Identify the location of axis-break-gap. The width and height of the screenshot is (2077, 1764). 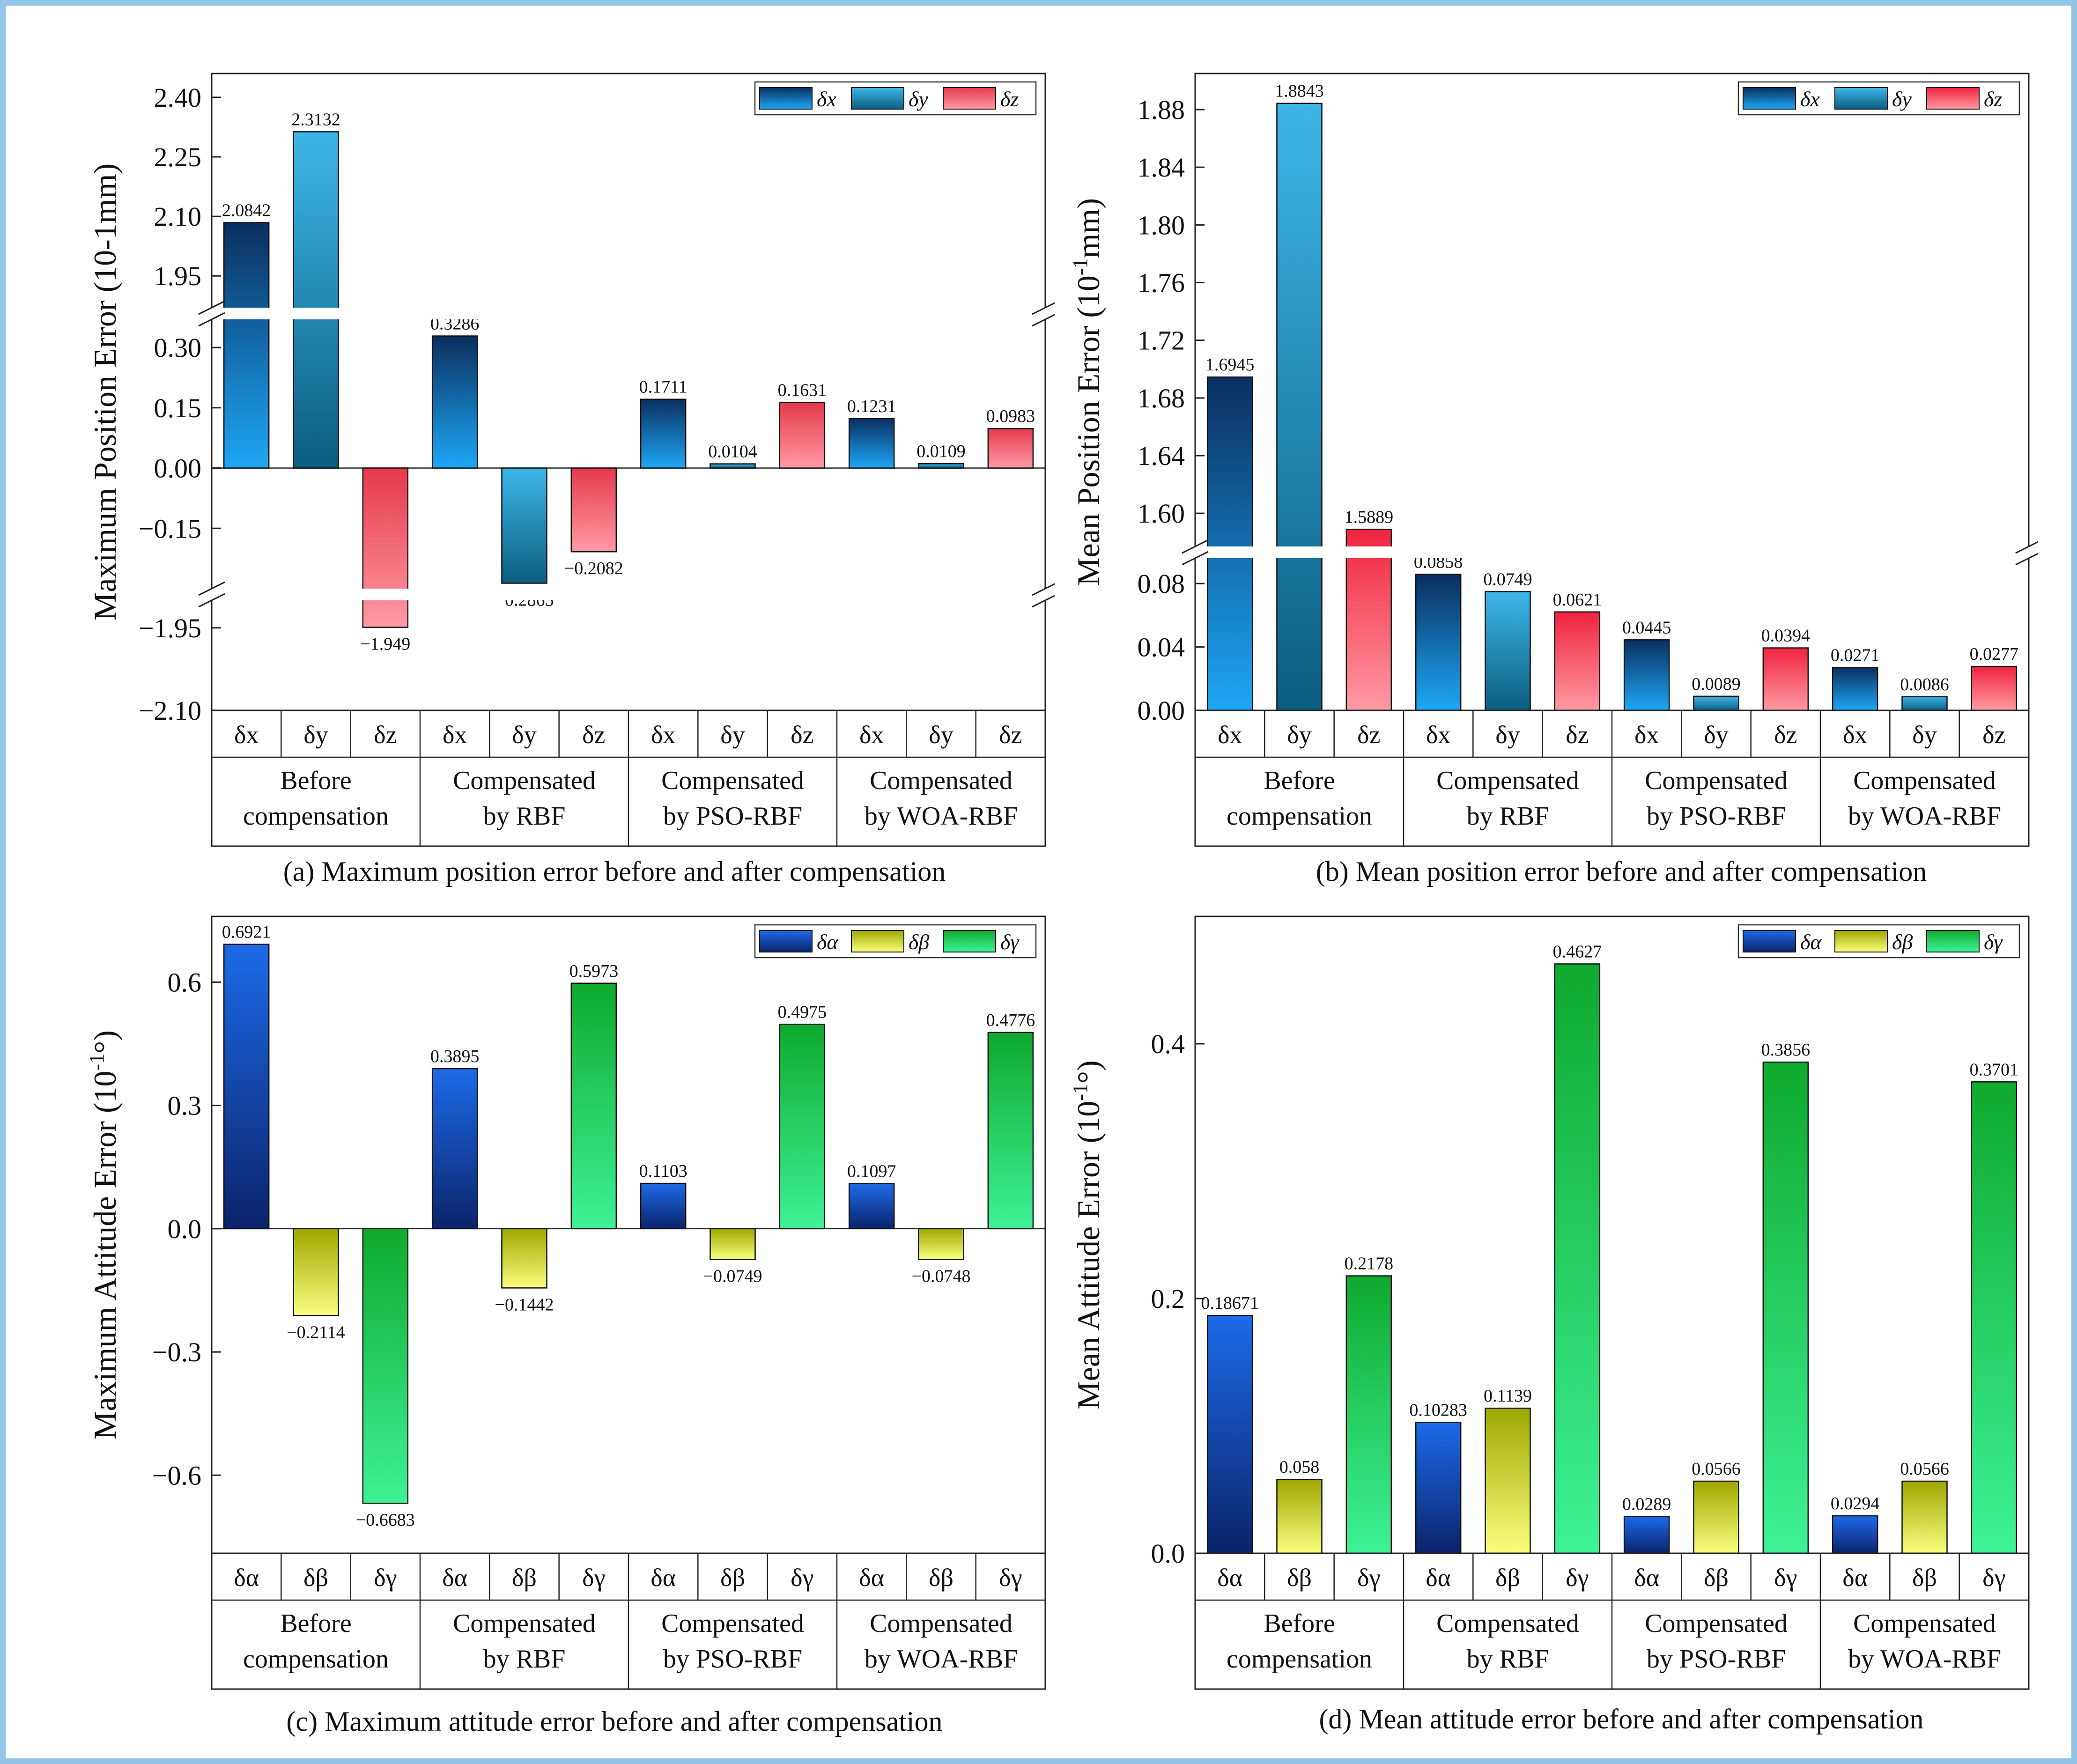
(1612, 552).